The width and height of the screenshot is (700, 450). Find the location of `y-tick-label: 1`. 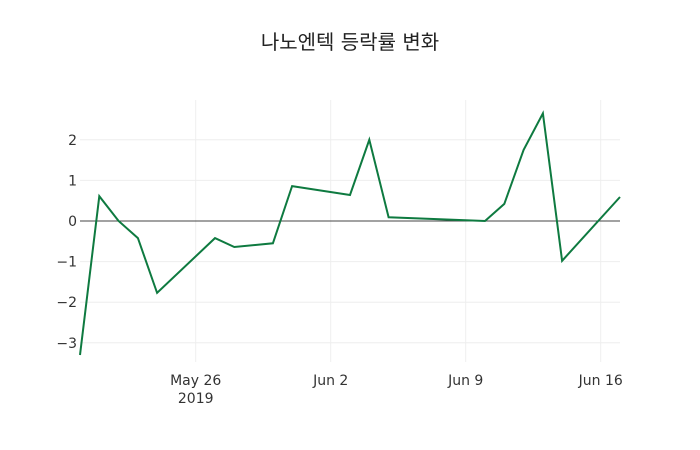

y-tick-label: 1 is located at coordinates (72, 181).